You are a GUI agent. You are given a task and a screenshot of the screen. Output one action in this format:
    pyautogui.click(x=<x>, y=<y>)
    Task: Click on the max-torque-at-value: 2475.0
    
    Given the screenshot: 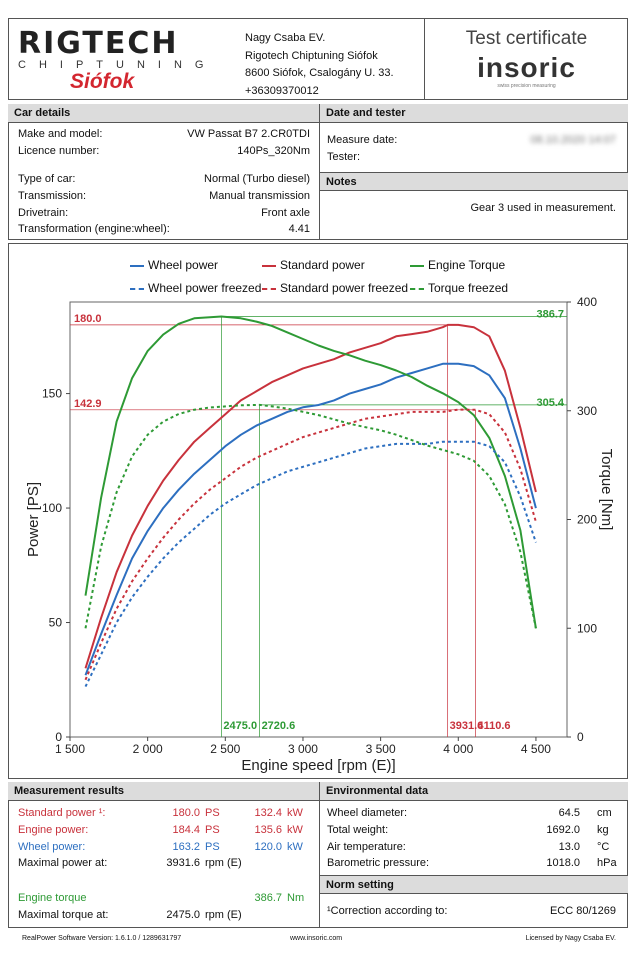 What is the action you would take?
    pyautogui.click(x=183, y=915)
    